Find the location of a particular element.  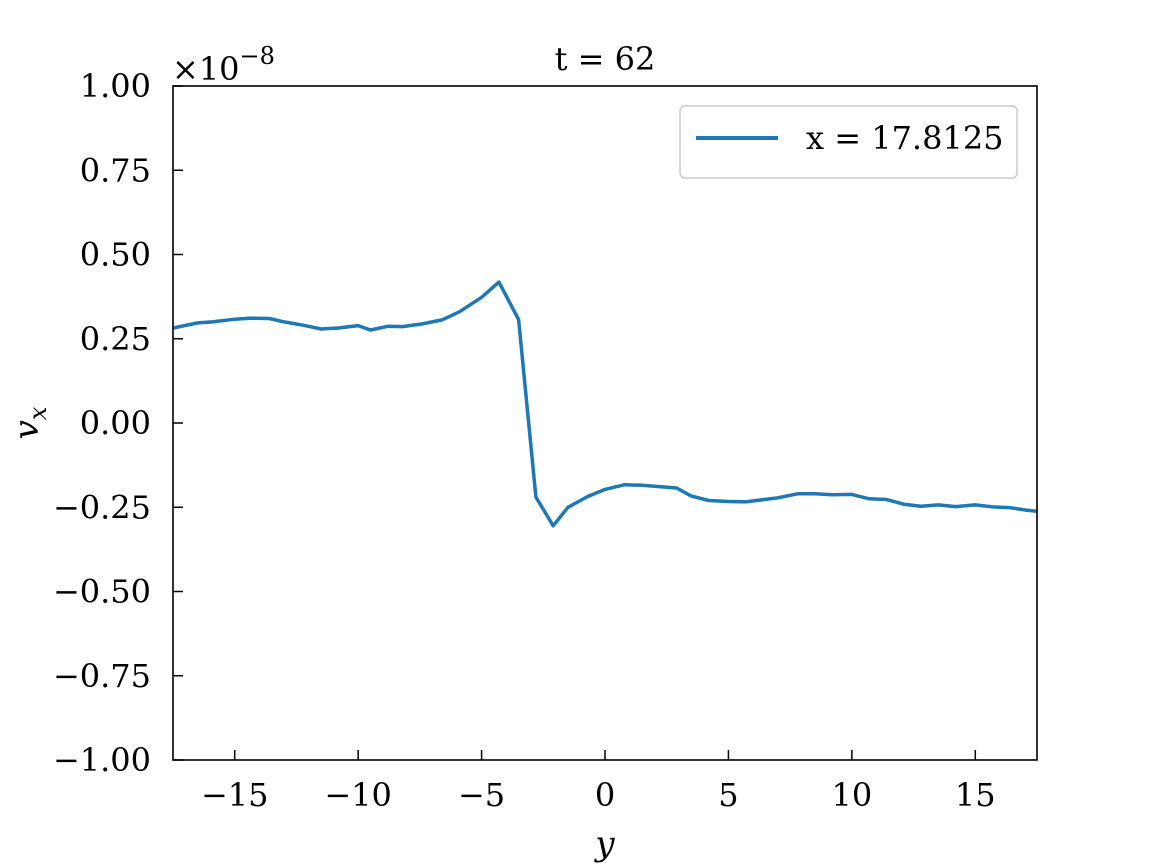

y-axis-label: vx is located at coordinates (29, 422).